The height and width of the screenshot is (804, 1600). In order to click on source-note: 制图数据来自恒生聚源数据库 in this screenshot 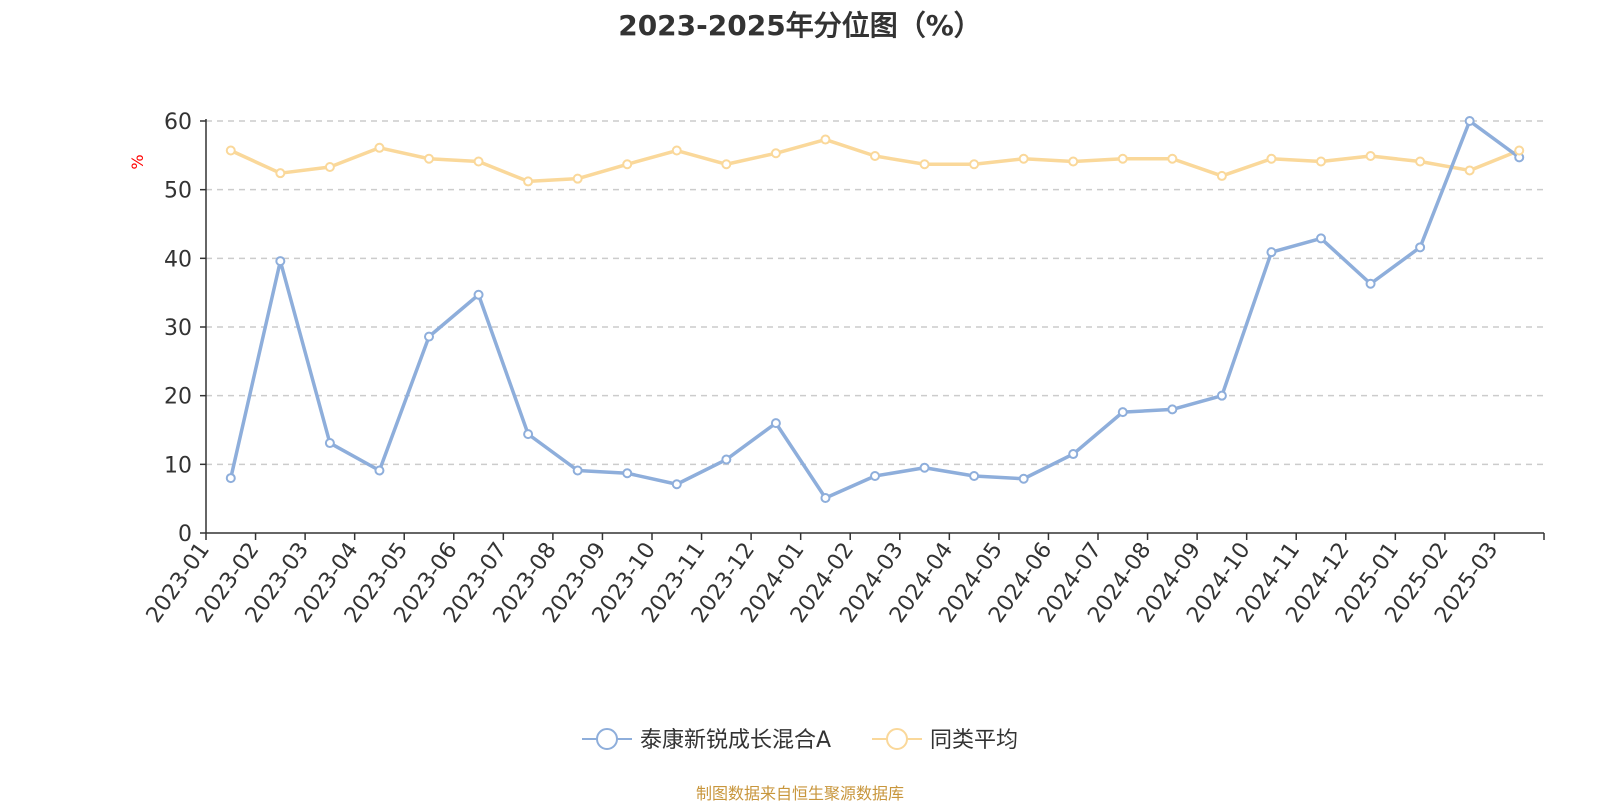, I will do `click(799, 793)`.